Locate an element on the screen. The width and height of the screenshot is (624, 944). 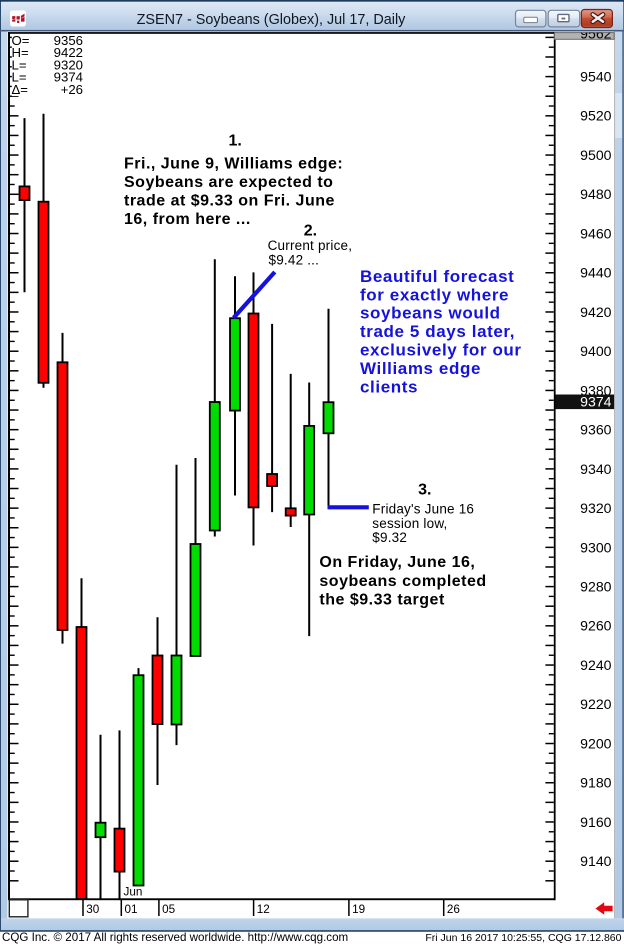
svg-text: 9220 is located at coordinates (596, 704).